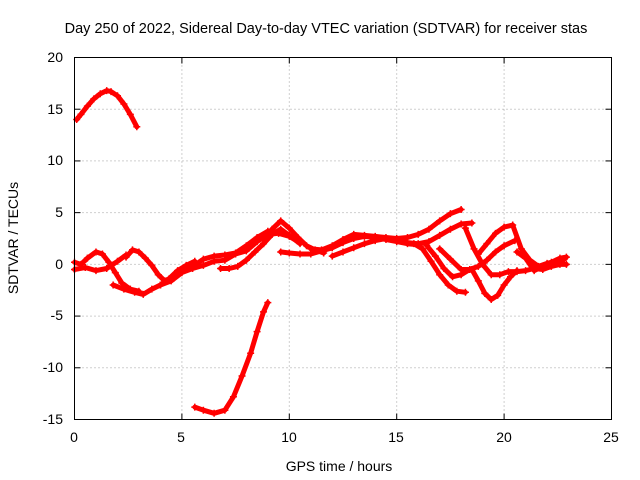 The image size is (640, 480). Describe the element at coordinates (396, 437) in the screenshot. I see `x-tick-label: 15` at that location.